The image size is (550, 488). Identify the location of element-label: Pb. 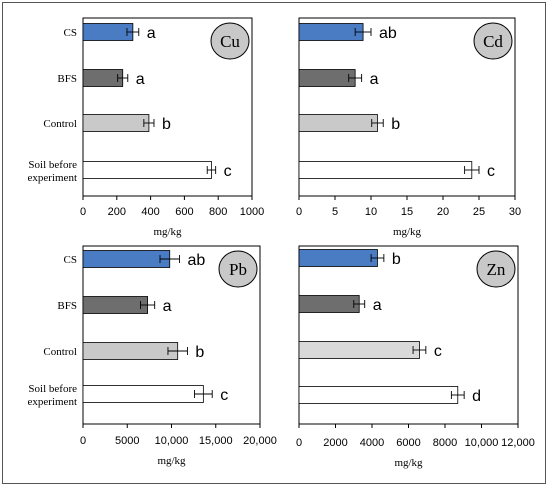
(238, 269).